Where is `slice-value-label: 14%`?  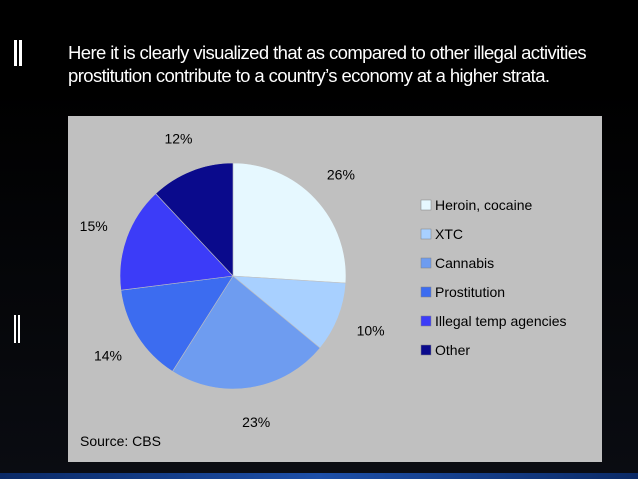 slice-value-label: 14% is located at coordinates (108, 355).